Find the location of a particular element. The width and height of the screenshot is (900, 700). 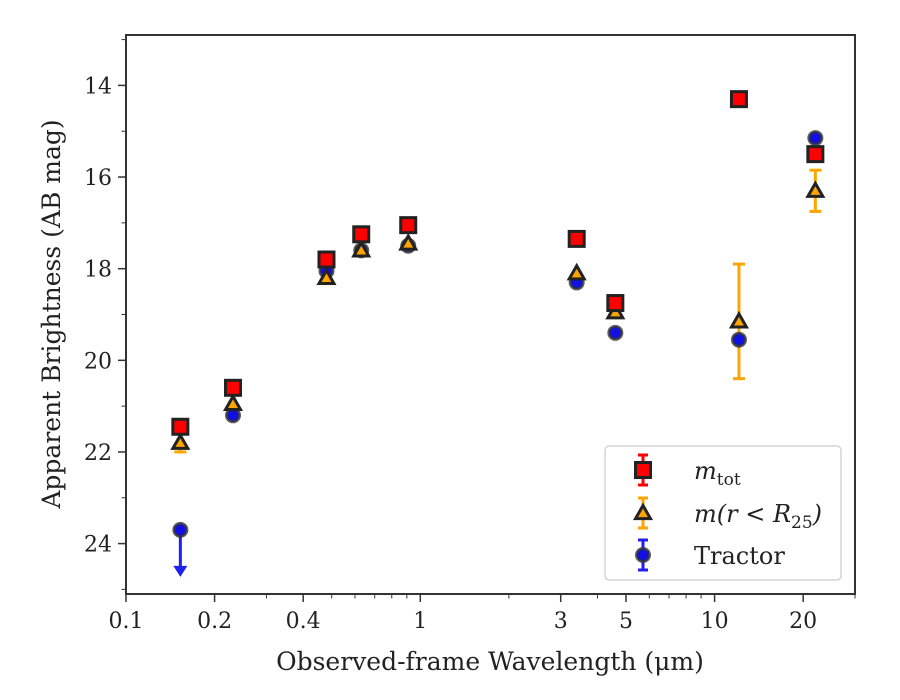

y-tick-label: 14 is located at coordinates (98, 86).